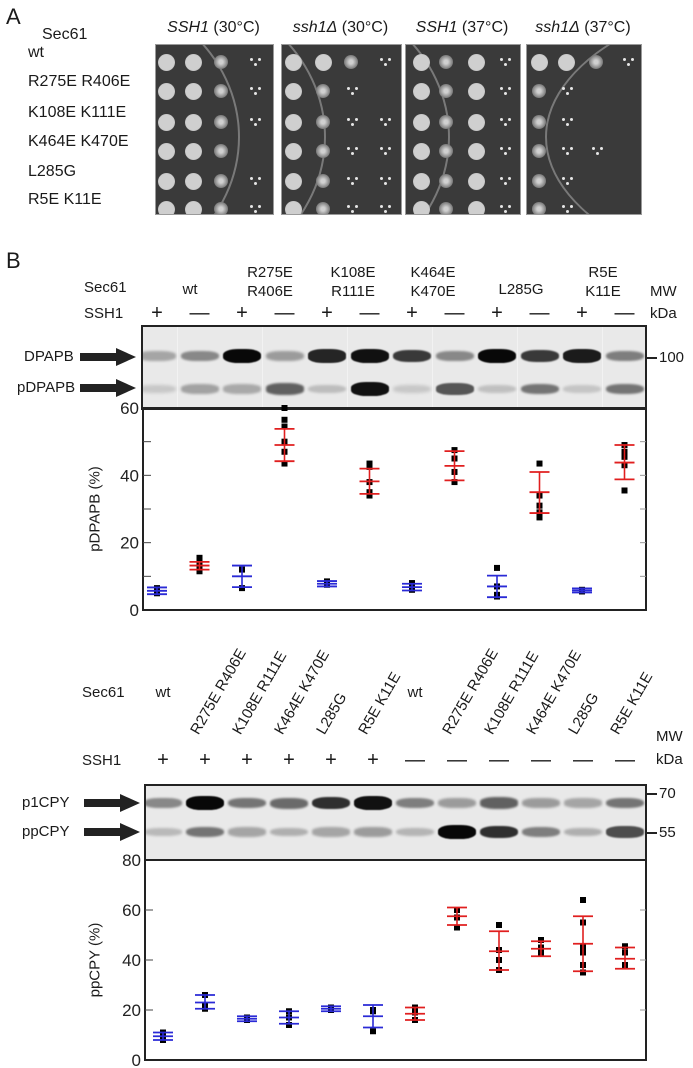 This screenshot has height=1068, width=693. Describe the element at coordinates (462, 28) in the screenshot. I see `plate-condition-header: SSH1 (37°C)` at that location.